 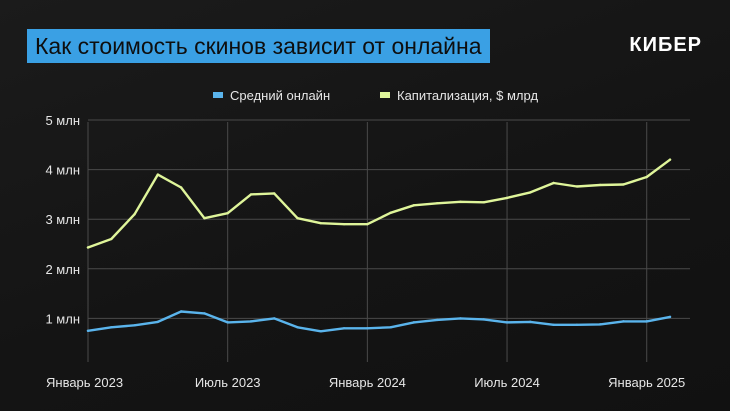 What do you see at coordinates (280, 95) in the screenshot?
I see `legend-label: Средний онлайн` at bounding box center [280, 95].